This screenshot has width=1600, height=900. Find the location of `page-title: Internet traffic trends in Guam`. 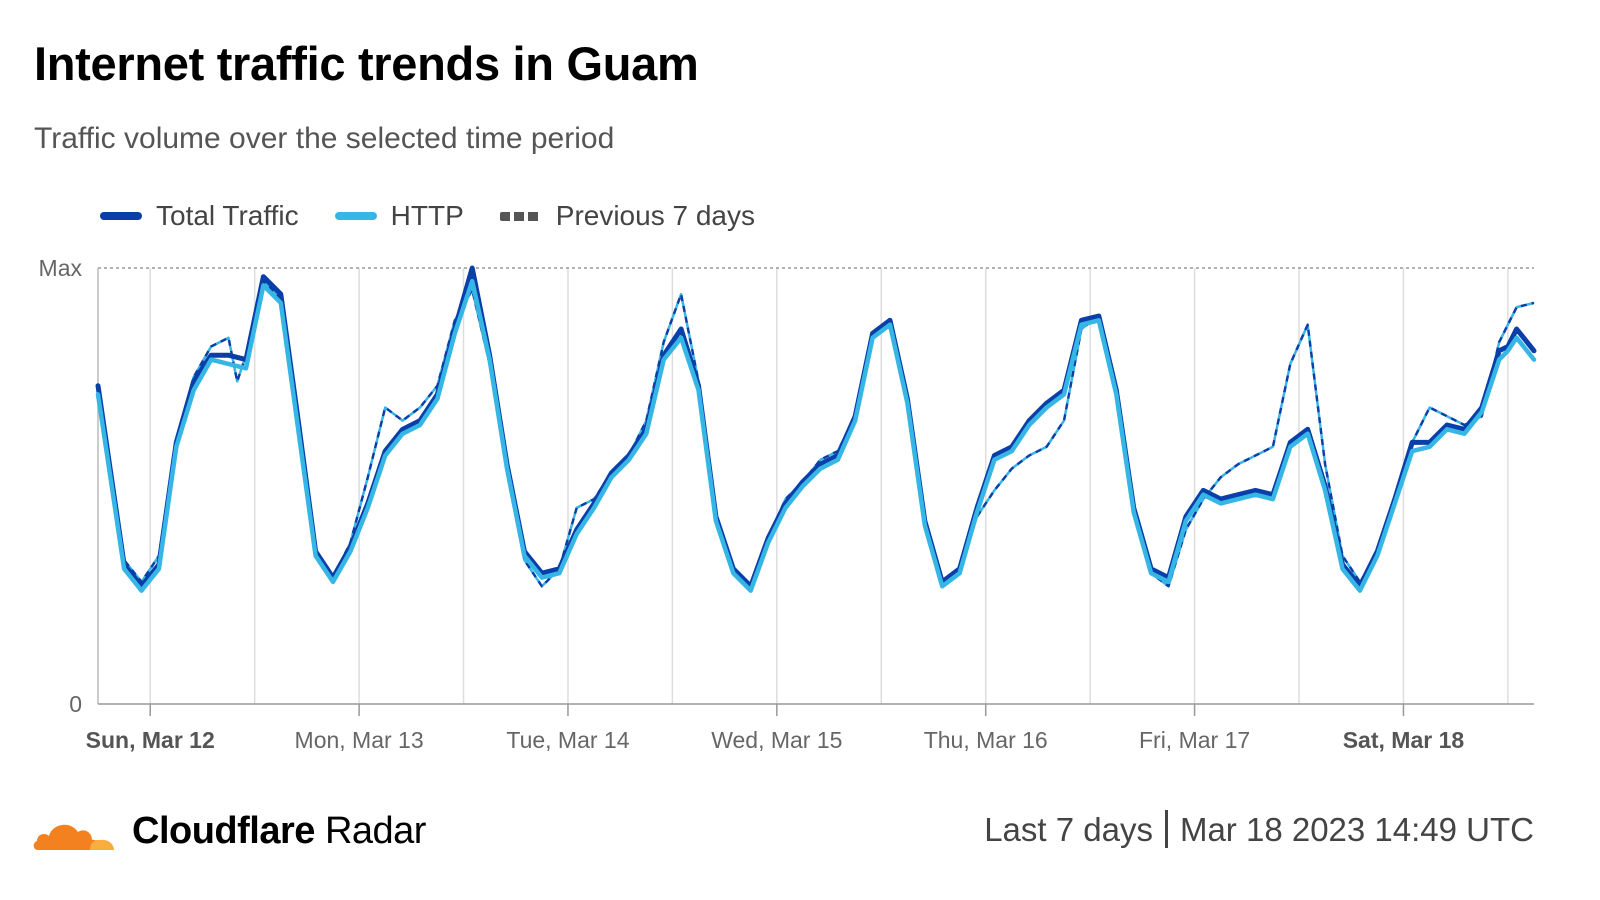

page-title: Internet traffic trends in Guam is located at coordinates (366, 63).